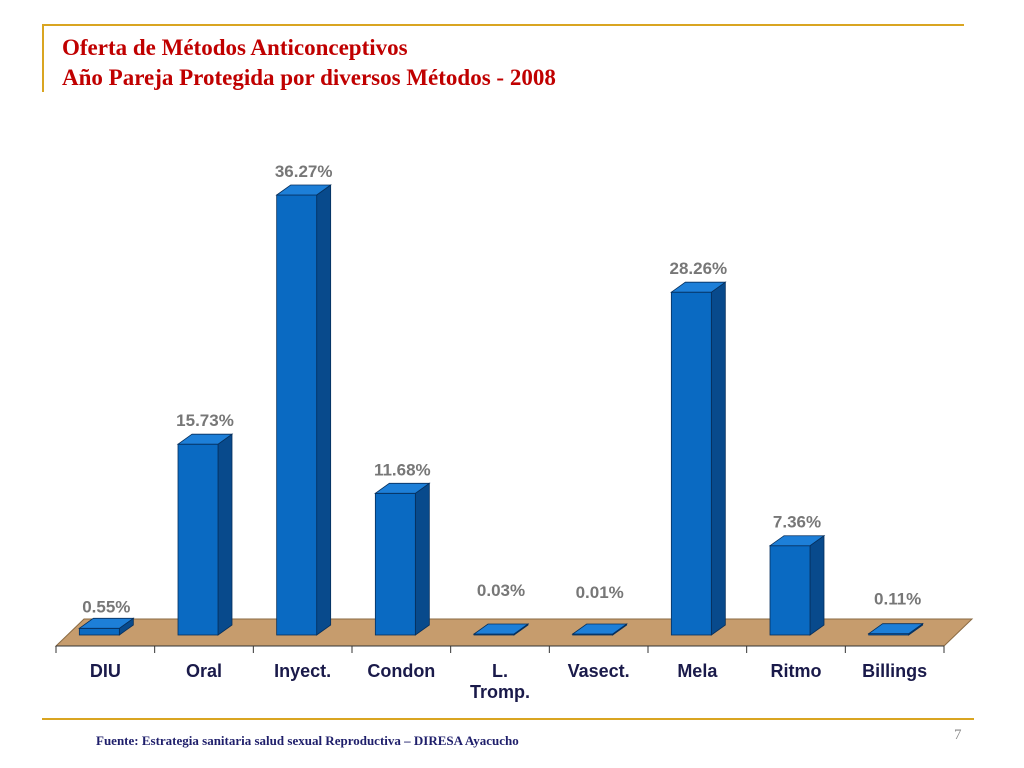 Image resolution: width=1024 pixels, height=768 pixels. Describe the element at coordinates (500, 671) in the screenshot. I see `category-label: L.` at that location.